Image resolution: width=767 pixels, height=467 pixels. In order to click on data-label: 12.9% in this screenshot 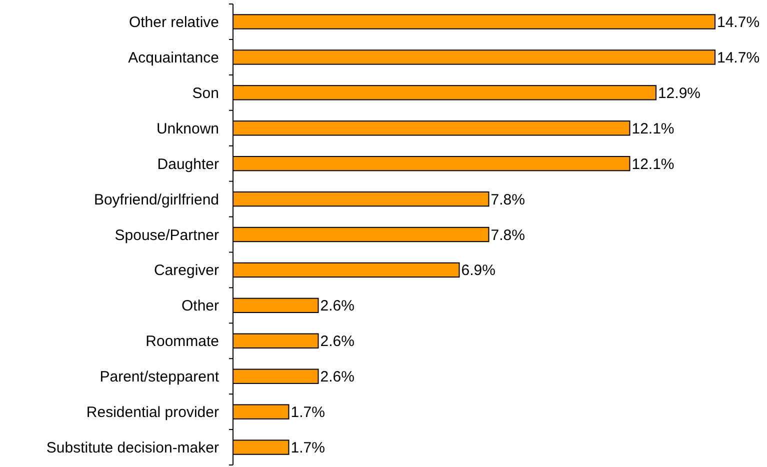, I will do `click(679, 93)`.